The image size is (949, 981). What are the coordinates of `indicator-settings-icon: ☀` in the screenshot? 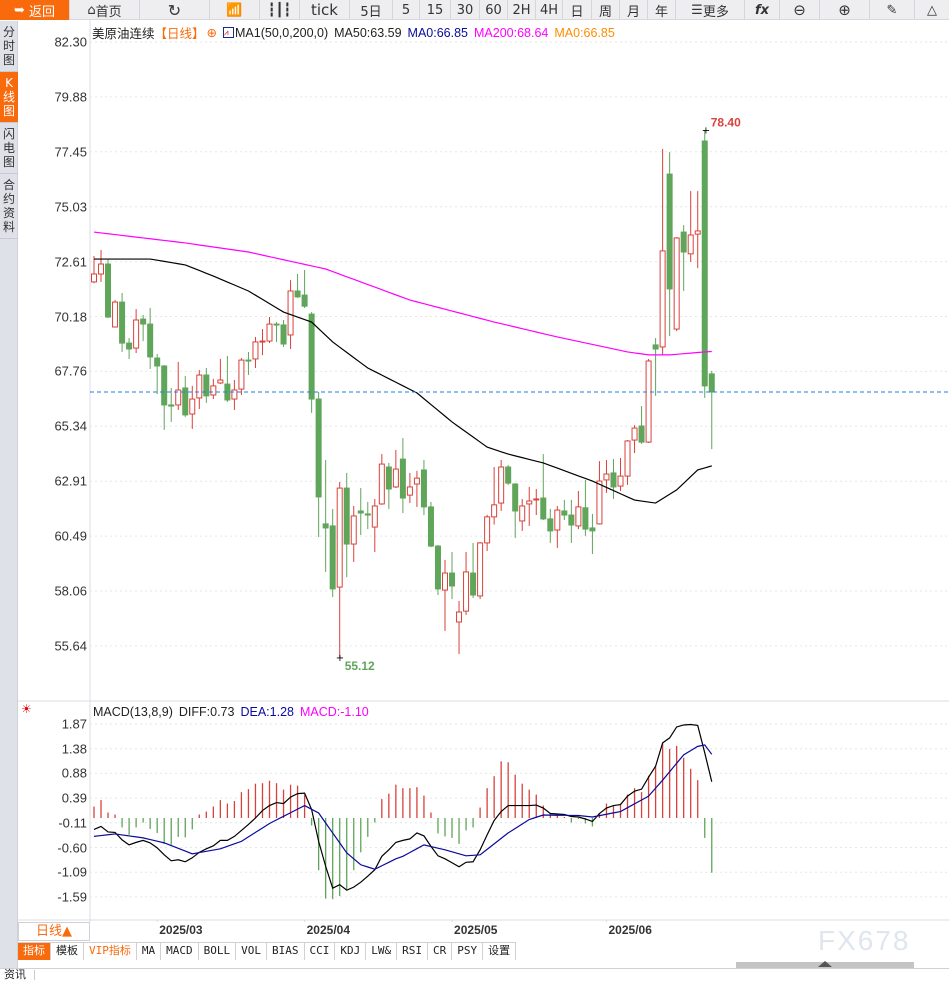 It's located at (26, 709).